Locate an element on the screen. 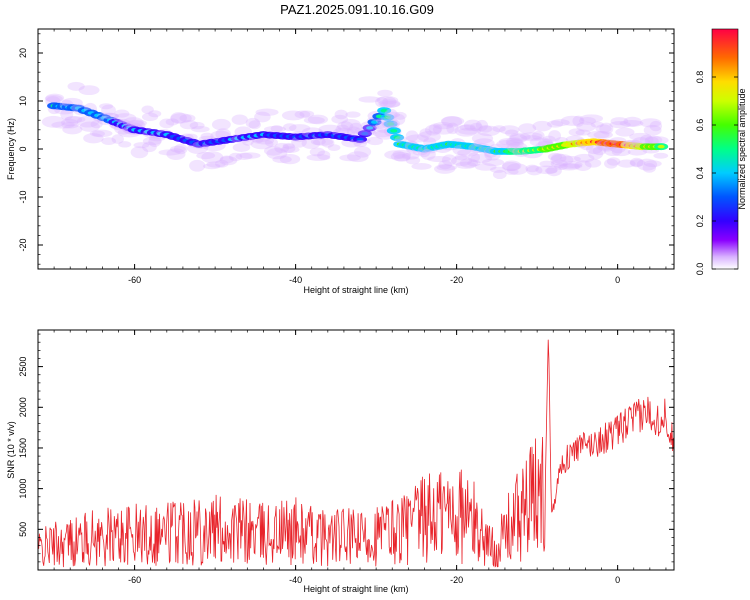  y-tick-label: 20 is located at coordinates (23, 53).